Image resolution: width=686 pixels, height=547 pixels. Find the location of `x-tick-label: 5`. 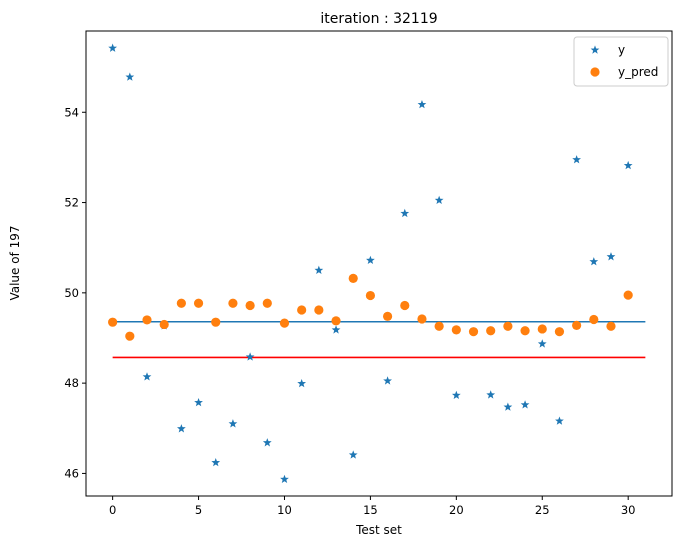

x-tick-label: 5 is located at coordinates (198, 510).